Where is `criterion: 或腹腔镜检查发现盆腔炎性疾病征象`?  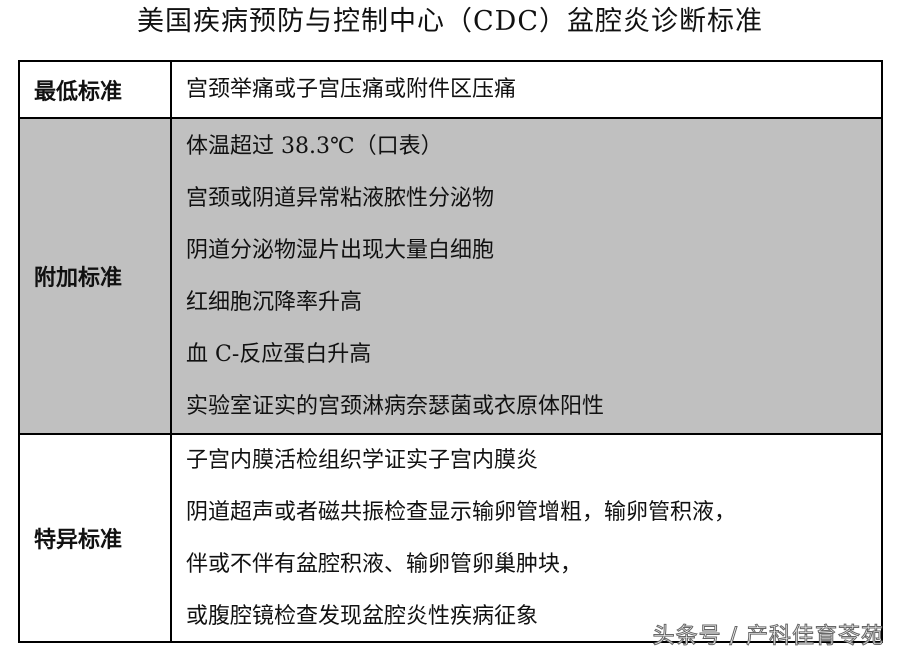
criterion: 或腹腔镜检查发现盆腔炎性疾病征象 is located at coordinates (362, 616).